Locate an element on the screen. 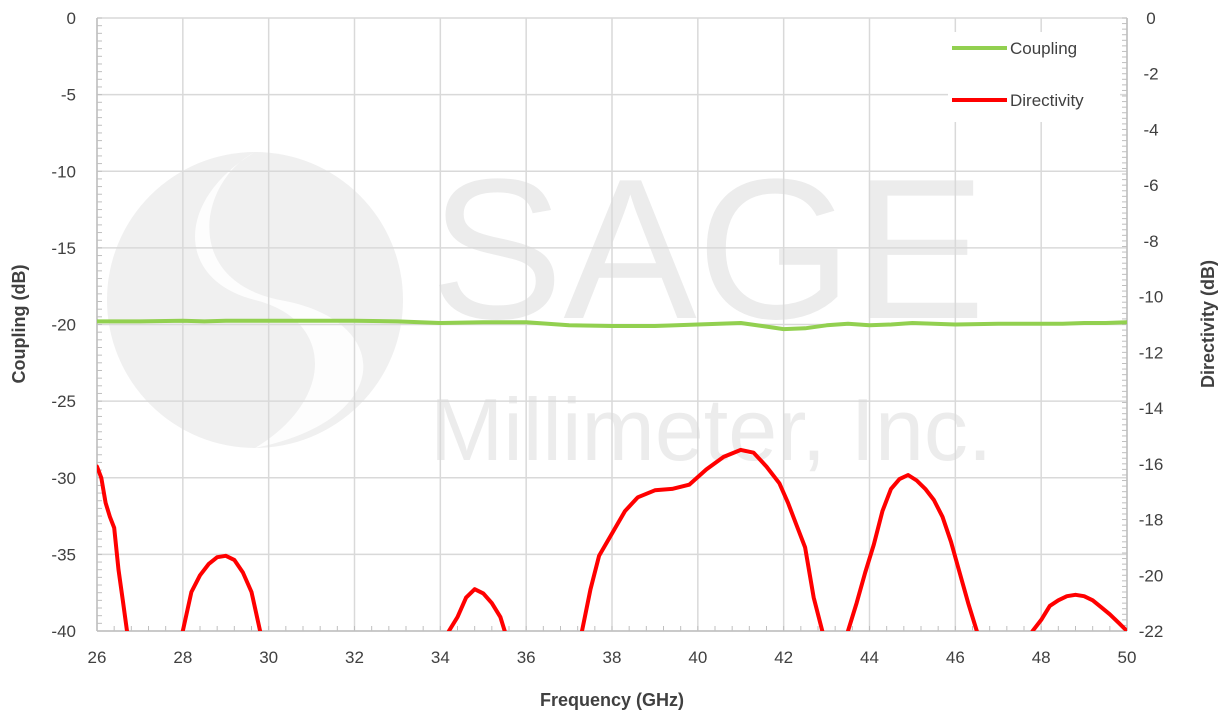  x-tick-label: 38 is located at coordinates (612, 657).